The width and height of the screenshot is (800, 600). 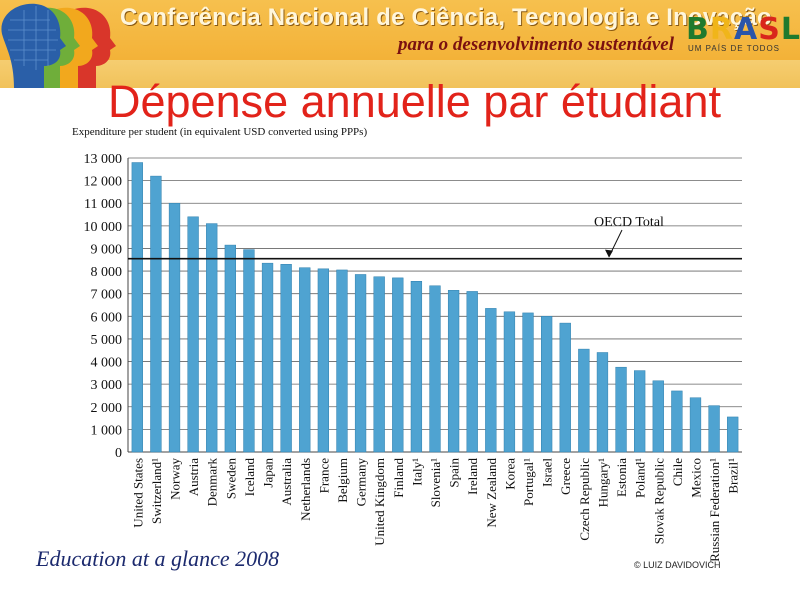 I want to click on x-tick-label: Israel, so click(x=547, y=472).